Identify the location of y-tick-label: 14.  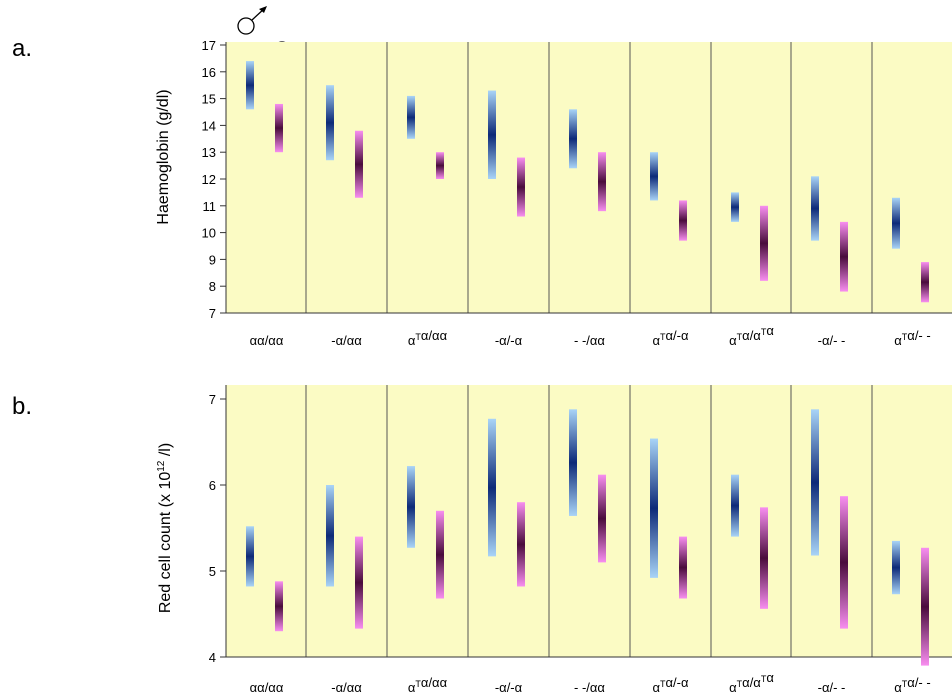
(209, 125).